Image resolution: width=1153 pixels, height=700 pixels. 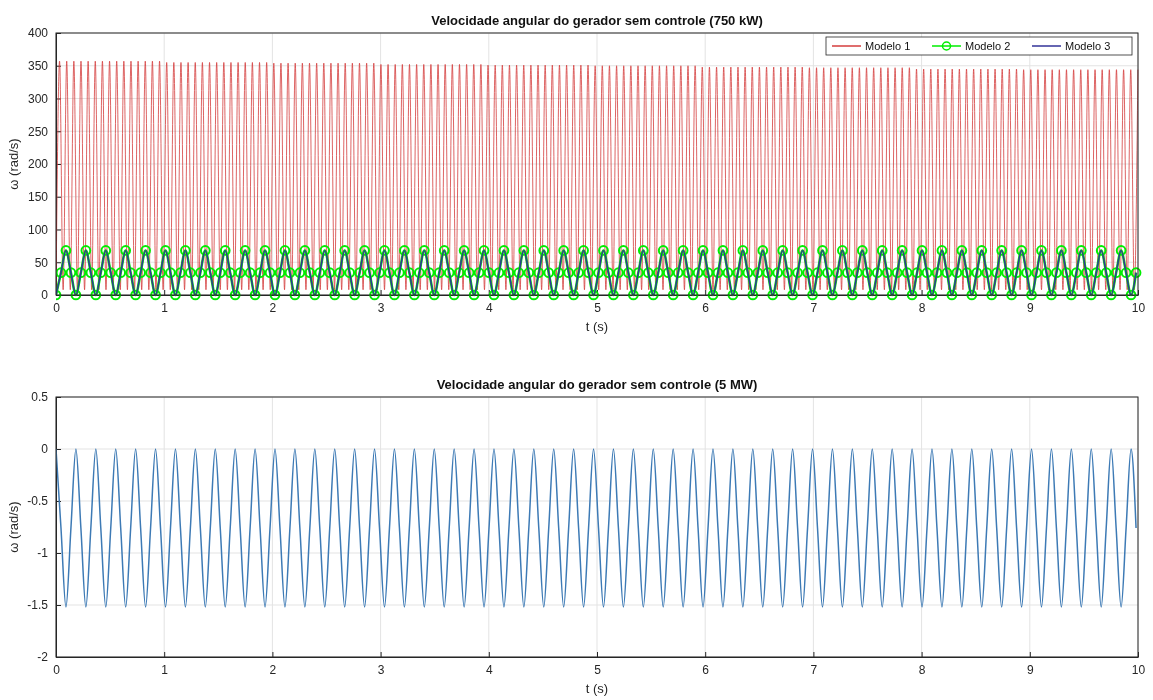 I want to click on y-tick-label: 100, so click(x=38, y=229).